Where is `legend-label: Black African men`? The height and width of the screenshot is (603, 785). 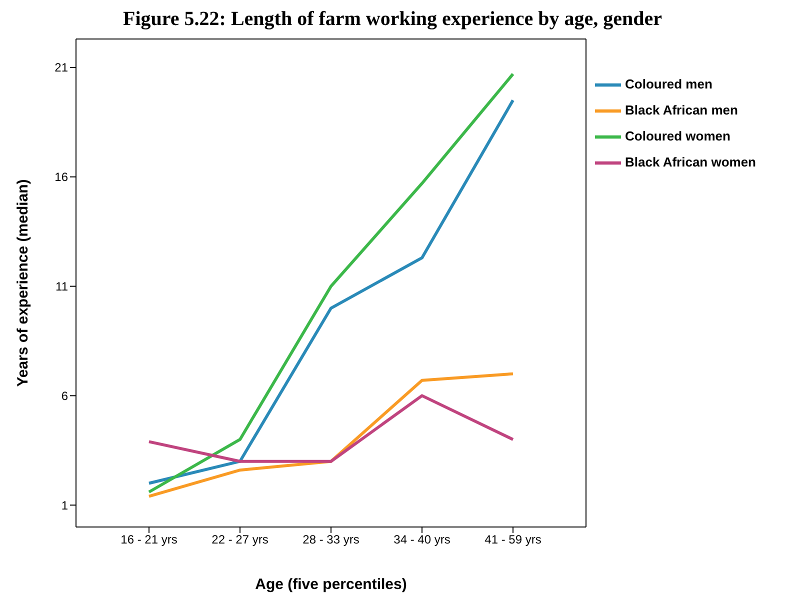 legend-label: Black African men is located at coordinates (681, 110).